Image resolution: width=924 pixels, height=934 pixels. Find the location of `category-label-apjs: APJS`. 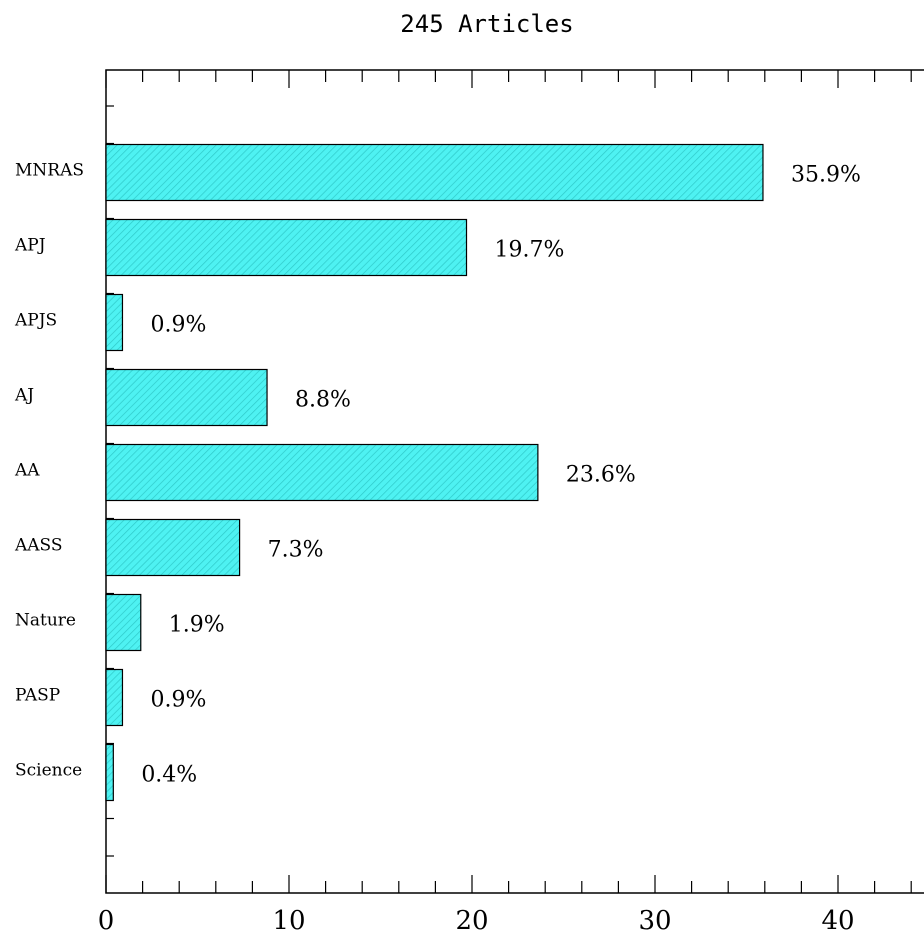

category-label-apjs: APJS is located at coordinates (35, 321).